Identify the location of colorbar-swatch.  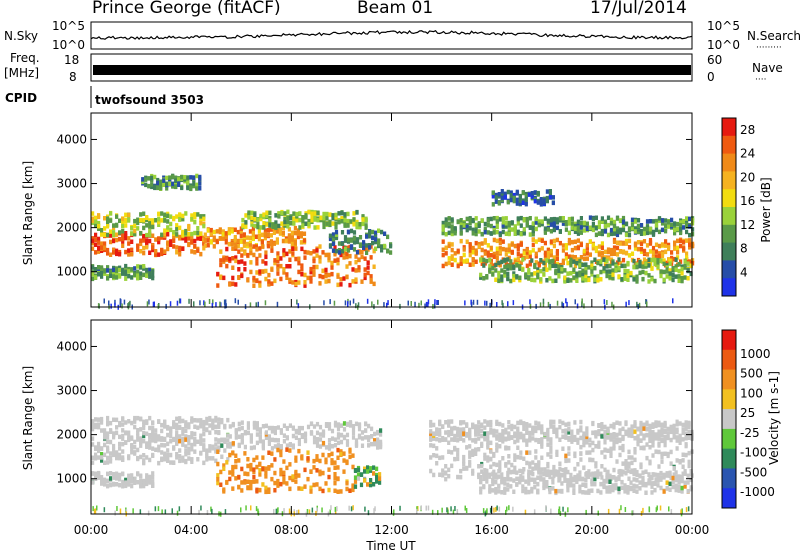
(729, 399).